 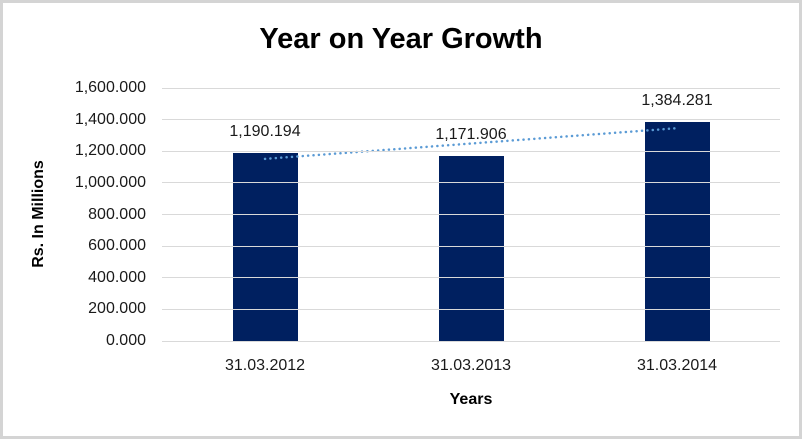 What do you see at coordinates (265, 365) in the screenshot?
I see `x-tick-label: 31.03.2012` at bounding box center [265, 365].